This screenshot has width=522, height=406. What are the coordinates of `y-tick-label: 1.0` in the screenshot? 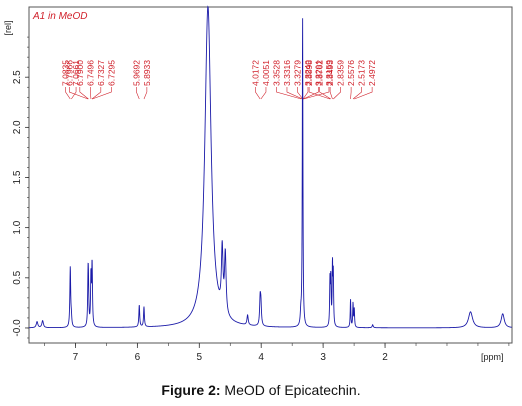 It's located at (17, 227).